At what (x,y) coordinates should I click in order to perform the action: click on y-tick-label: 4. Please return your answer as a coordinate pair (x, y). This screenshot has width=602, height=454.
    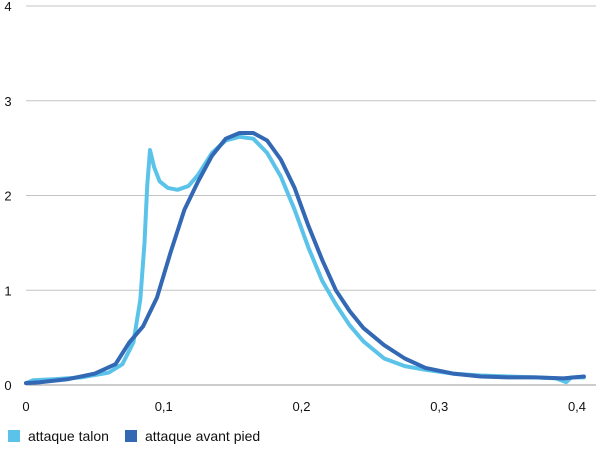
    Looking at the image, I should click on (7, 7).